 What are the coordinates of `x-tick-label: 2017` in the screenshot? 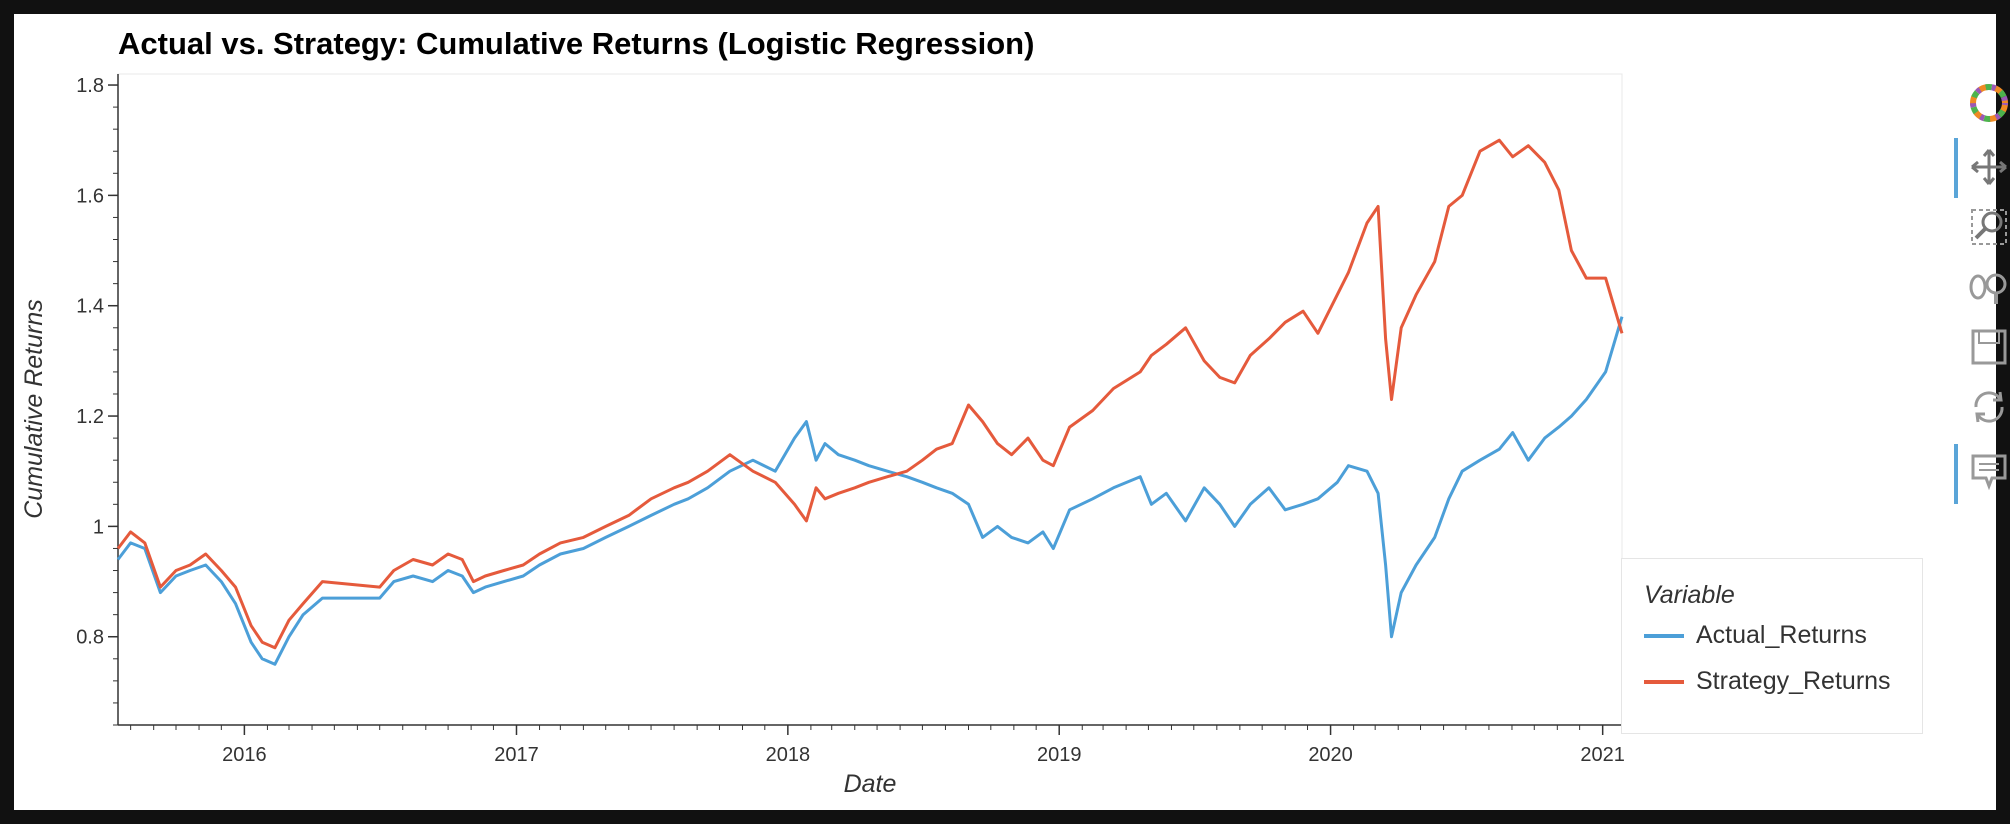 It's located at (516, 755).